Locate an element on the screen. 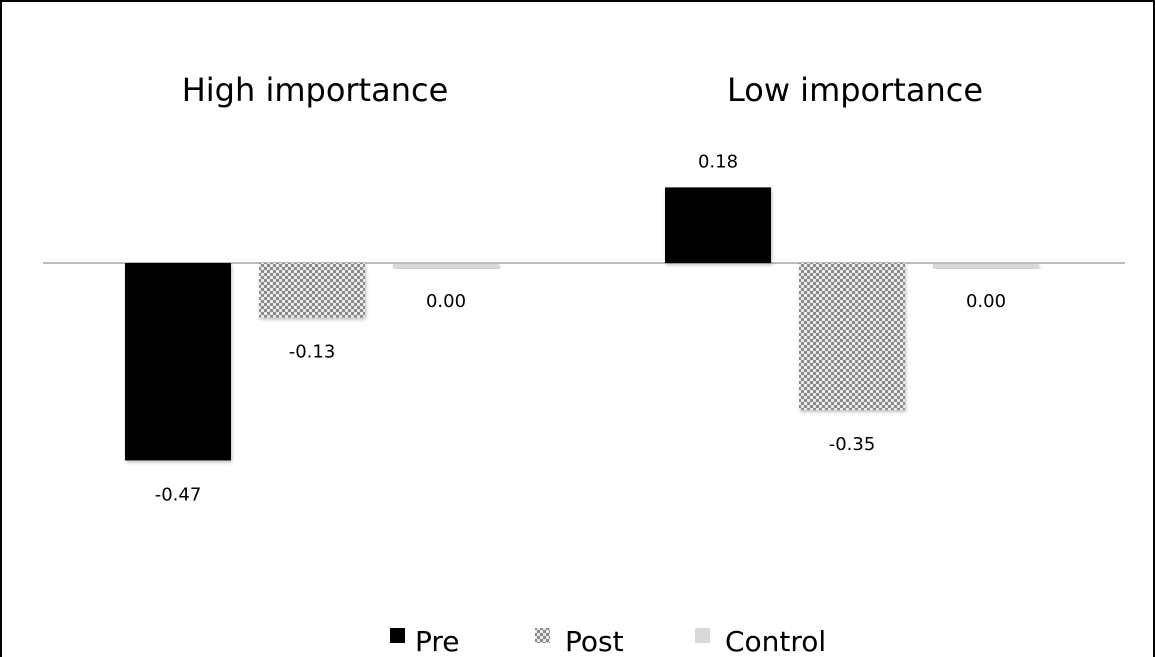  bar-control-high-importance is located at coordinates (446, 266).